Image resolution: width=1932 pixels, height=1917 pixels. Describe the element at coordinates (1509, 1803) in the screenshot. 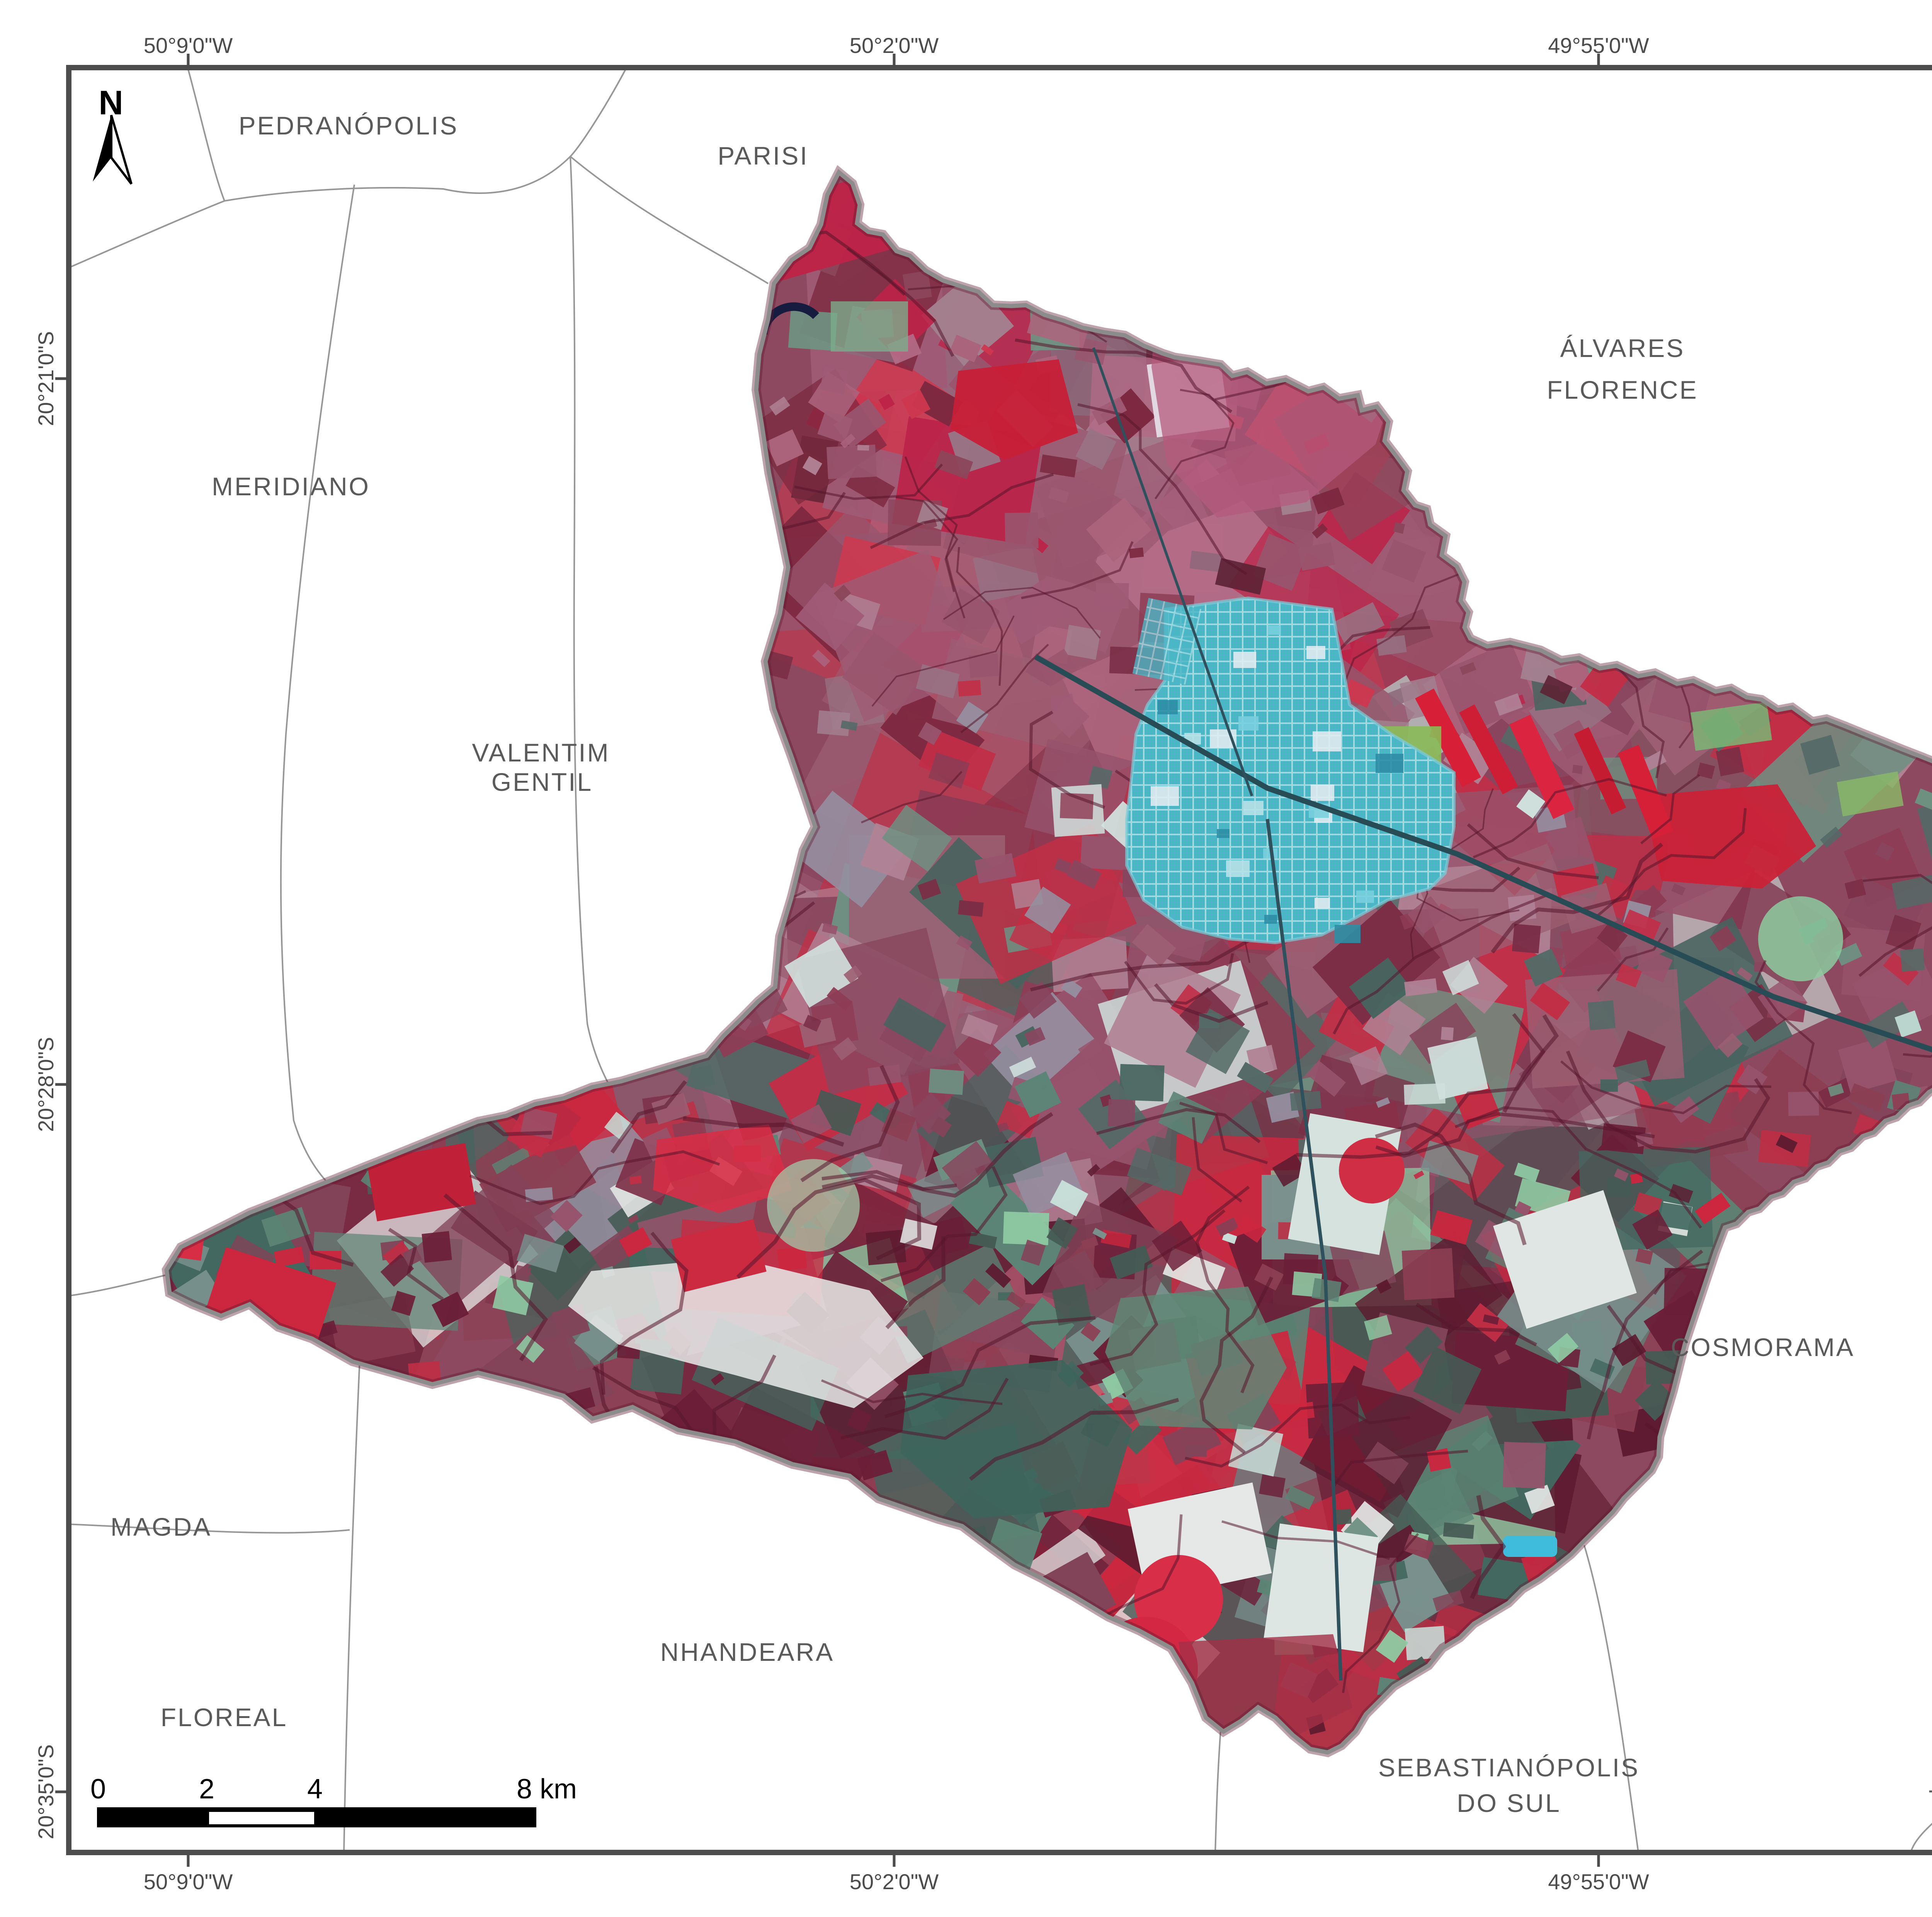

I see `svg-text: DO SUL` at that location.